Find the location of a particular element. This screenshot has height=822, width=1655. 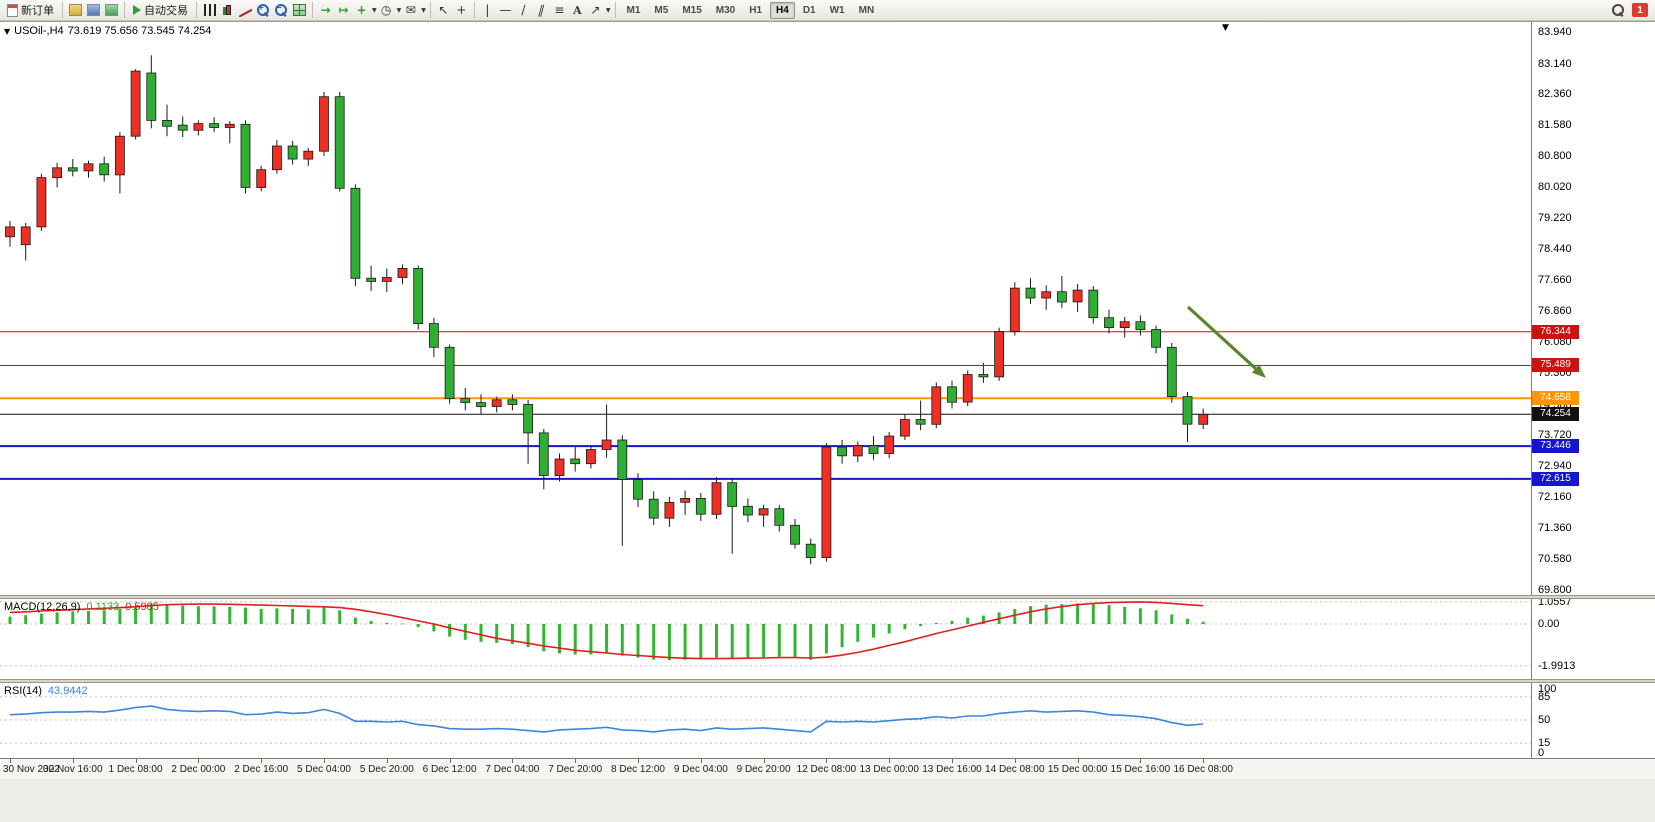

horizontal-line-icon: — is located at coordinates (505, 10).